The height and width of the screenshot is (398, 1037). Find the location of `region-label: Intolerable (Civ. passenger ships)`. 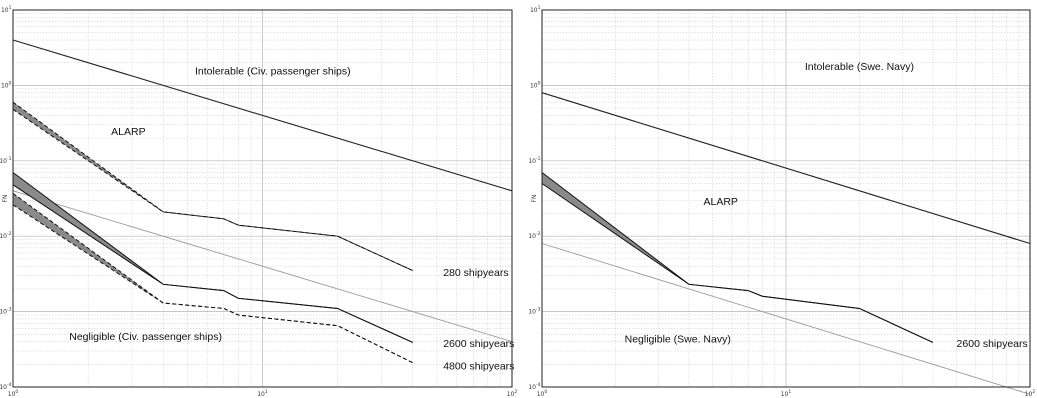

region-label: Intolerable (Civ. passenger ships) is located at coordinates (273, 71).